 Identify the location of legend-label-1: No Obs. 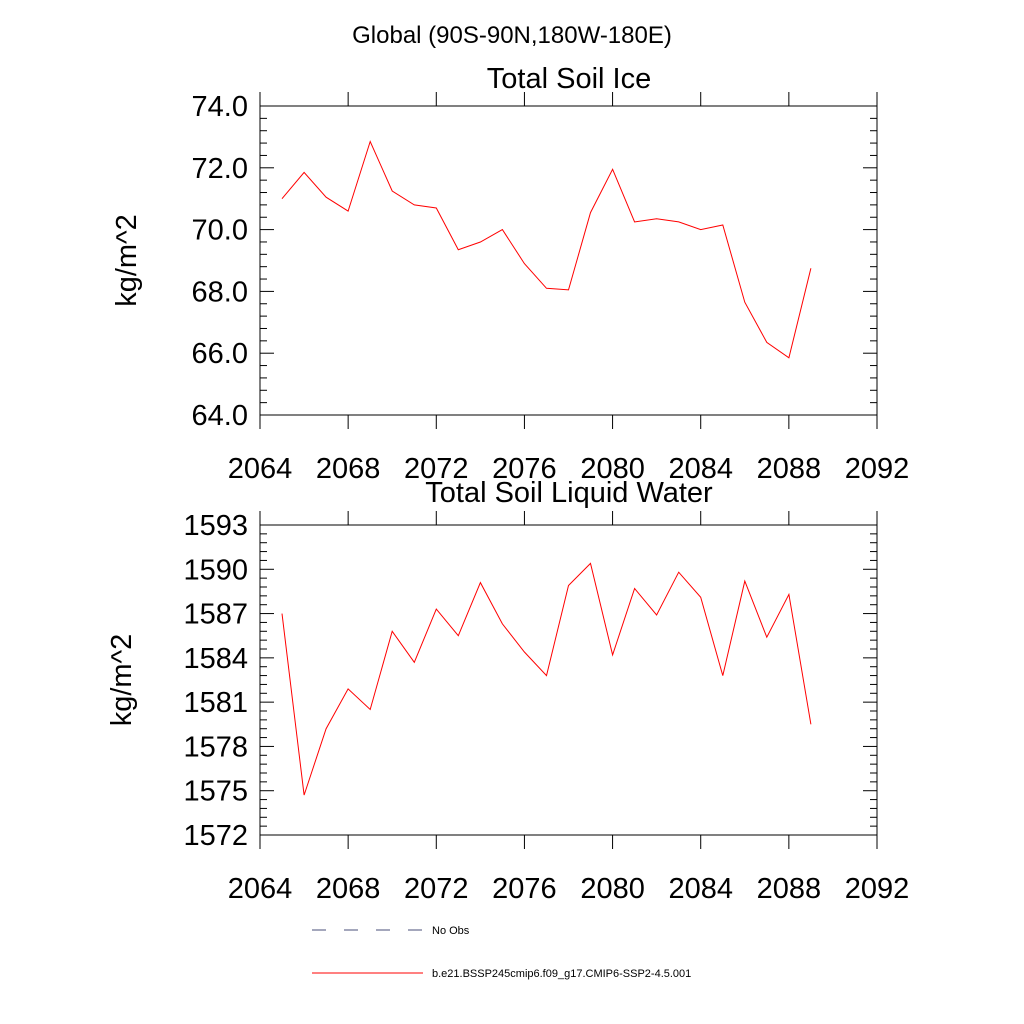
(451, 931).